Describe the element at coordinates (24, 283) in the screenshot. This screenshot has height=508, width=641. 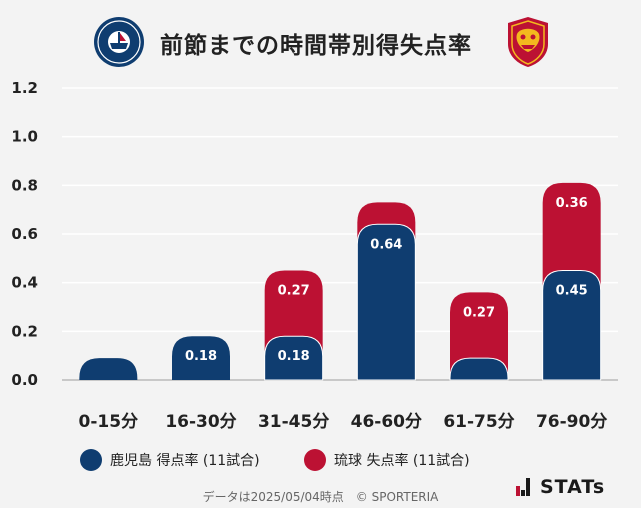
I see `y-tick-label: 0.4` at that location.